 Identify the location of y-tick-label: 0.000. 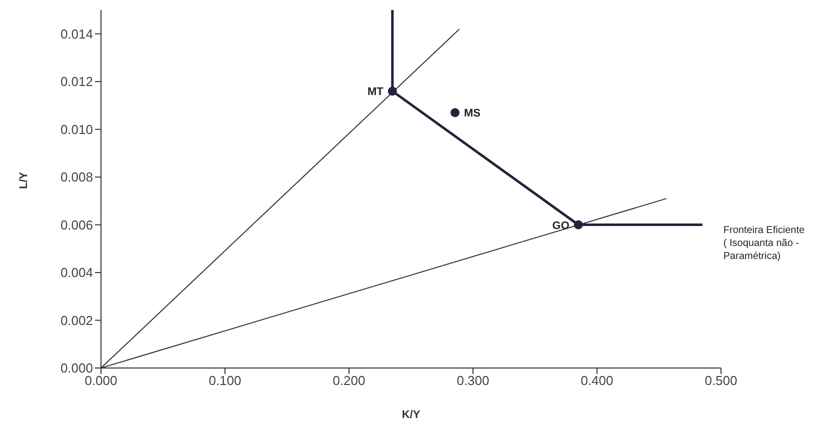
(76, 368).